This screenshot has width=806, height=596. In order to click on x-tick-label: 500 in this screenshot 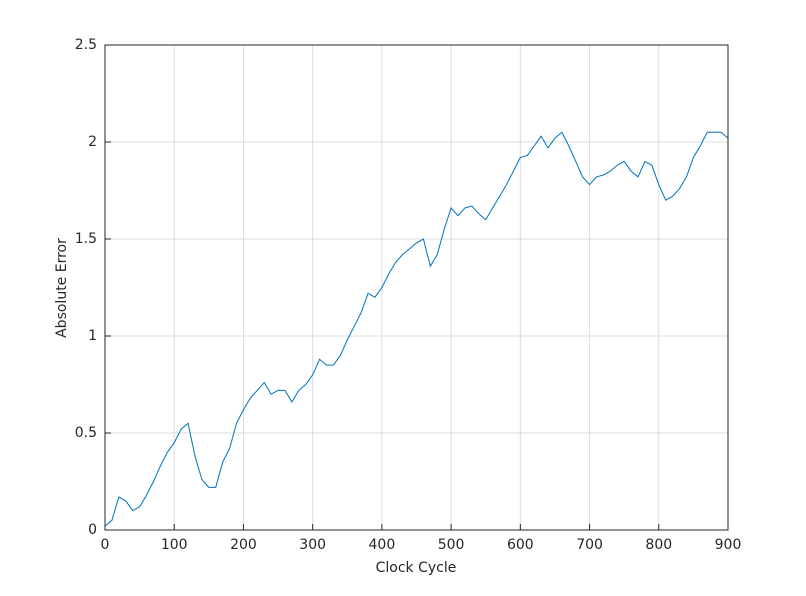, I will do `click(451, 545)`.